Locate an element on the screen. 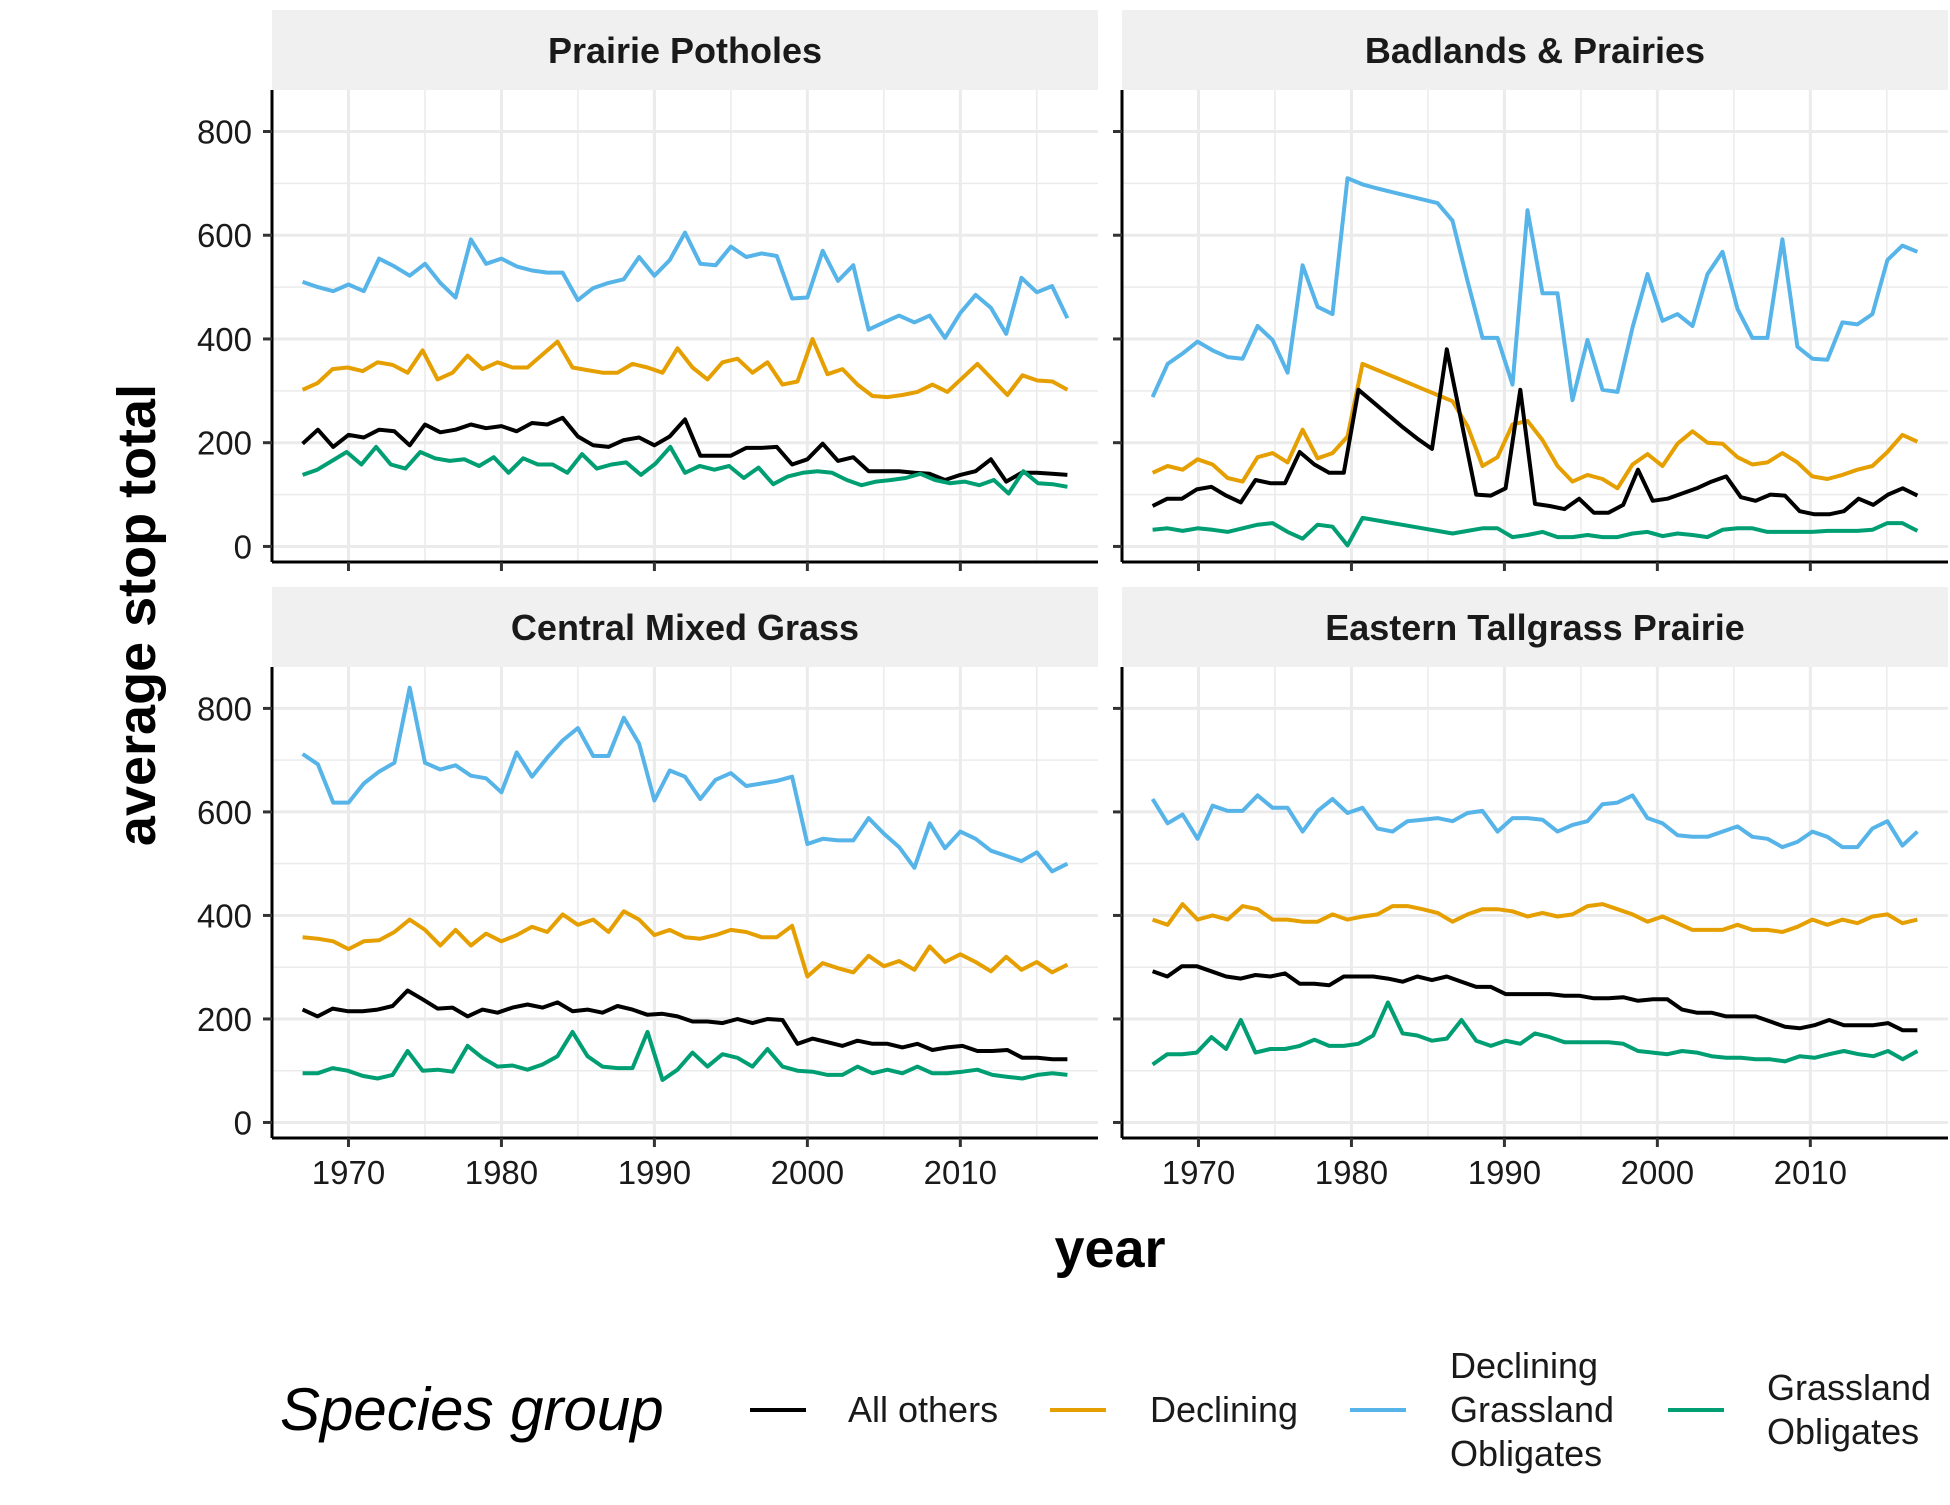 The height and width of the screenshot is (1505, 1950). panel-title: Eastern Tallgrass Prairie is located at coordinates (1535, 627).